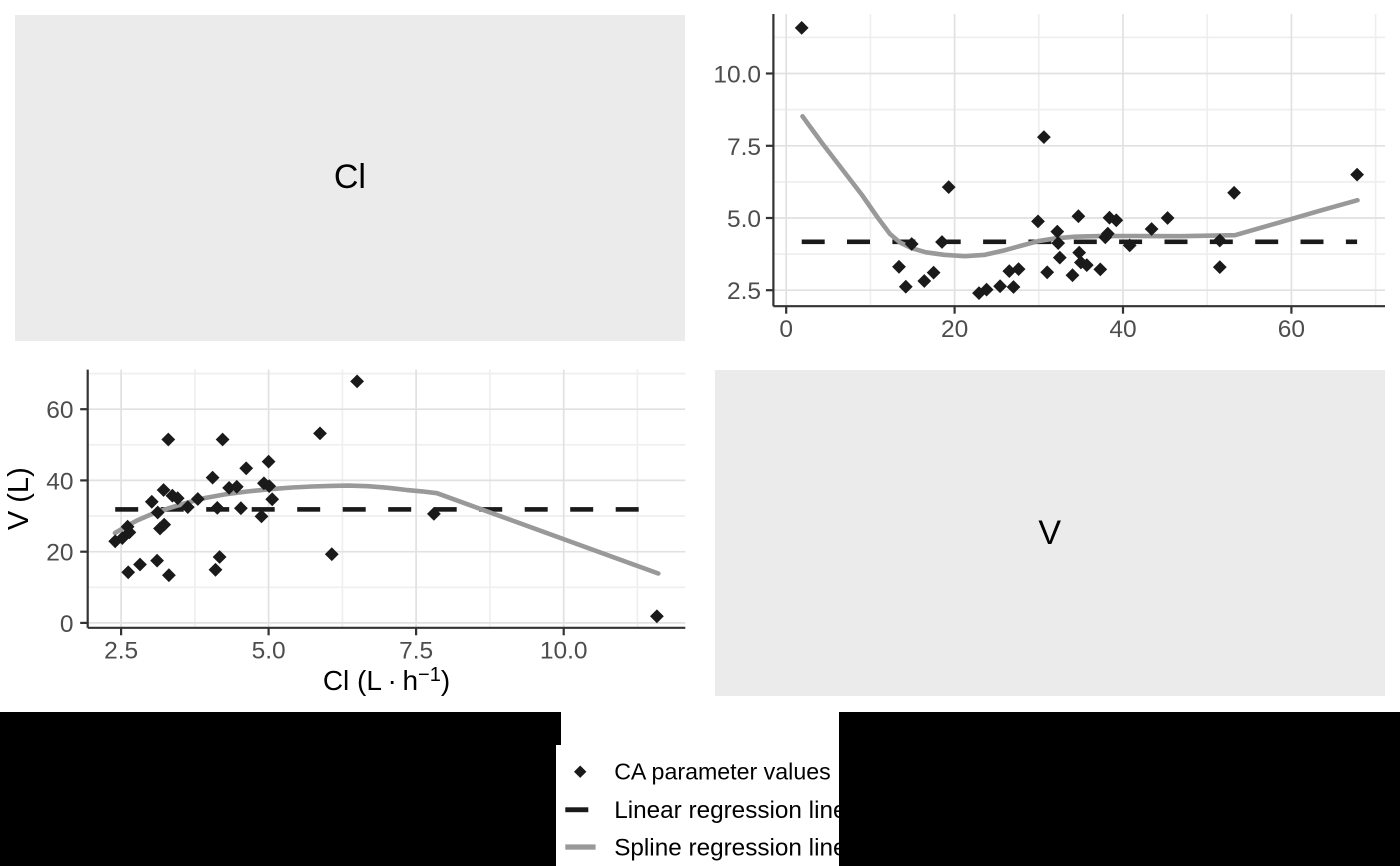 This screenshot has height=866, width=1400. Describe the element at coordinates (19, 498) in the screenshot. I see `svg-text: V (L)` at that location.